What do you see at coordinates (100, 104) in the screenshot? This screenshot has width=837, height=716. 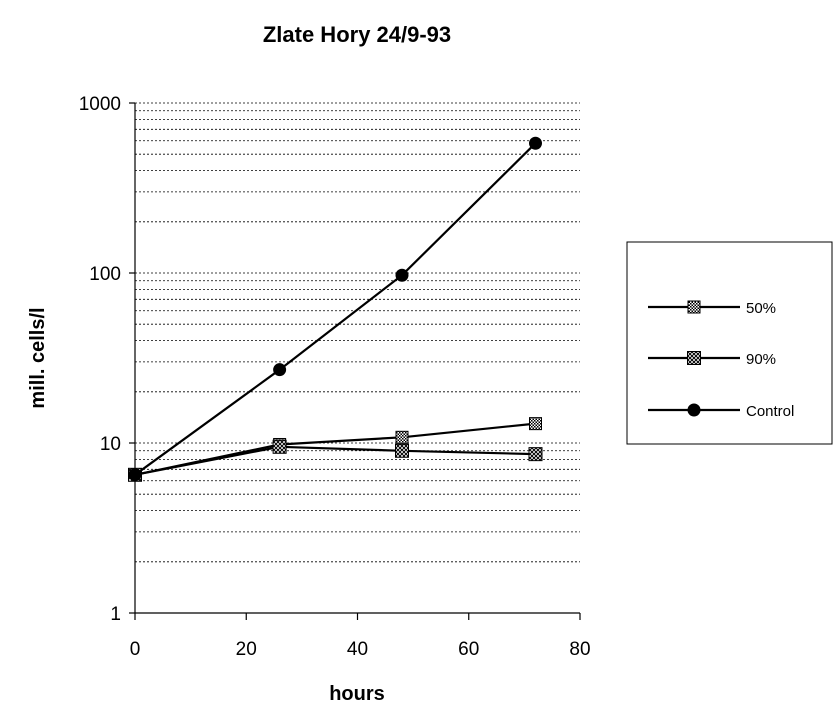 I see `y-tick-label: 1000` at bounding box center [100, 104].